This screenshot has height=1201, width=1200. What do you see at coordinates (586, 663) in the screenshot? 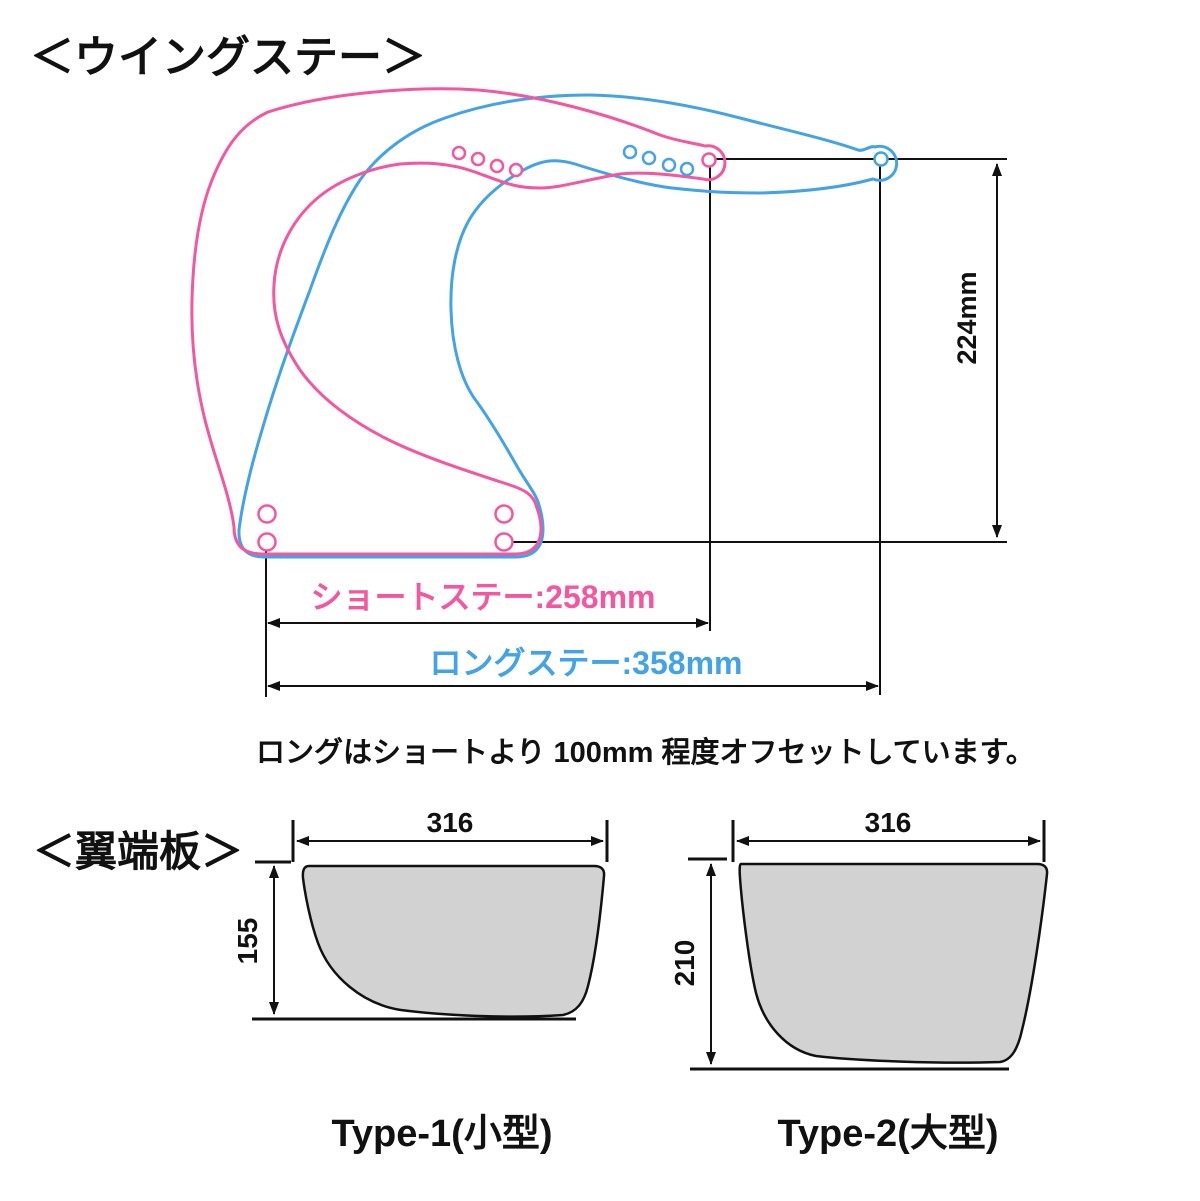
I see `long-stay-label: ロングステー:358mm` at bounding box center [586, 663].